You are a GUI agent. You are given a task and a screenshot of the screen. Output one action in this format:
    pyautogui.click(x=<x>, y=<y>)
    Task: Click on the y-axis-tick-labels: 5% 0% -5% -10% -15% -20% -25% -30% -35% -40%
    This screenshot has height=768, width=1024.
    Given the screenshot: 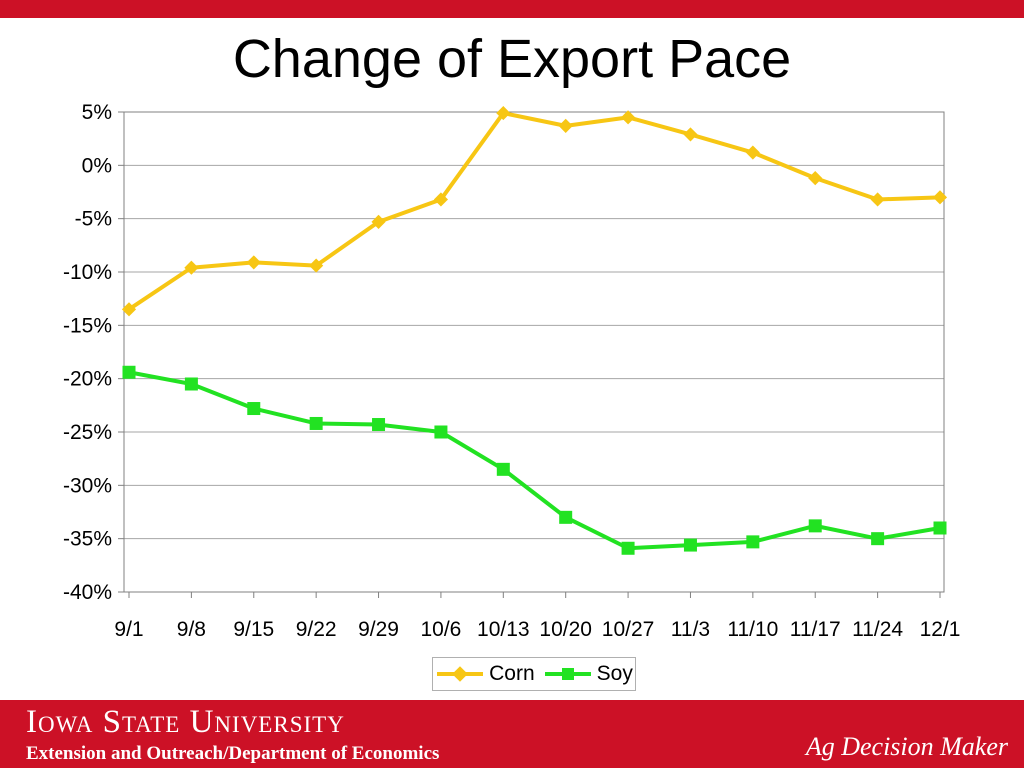 What is the action you would take?
    pyautogui.click(x=87, y=352)
    